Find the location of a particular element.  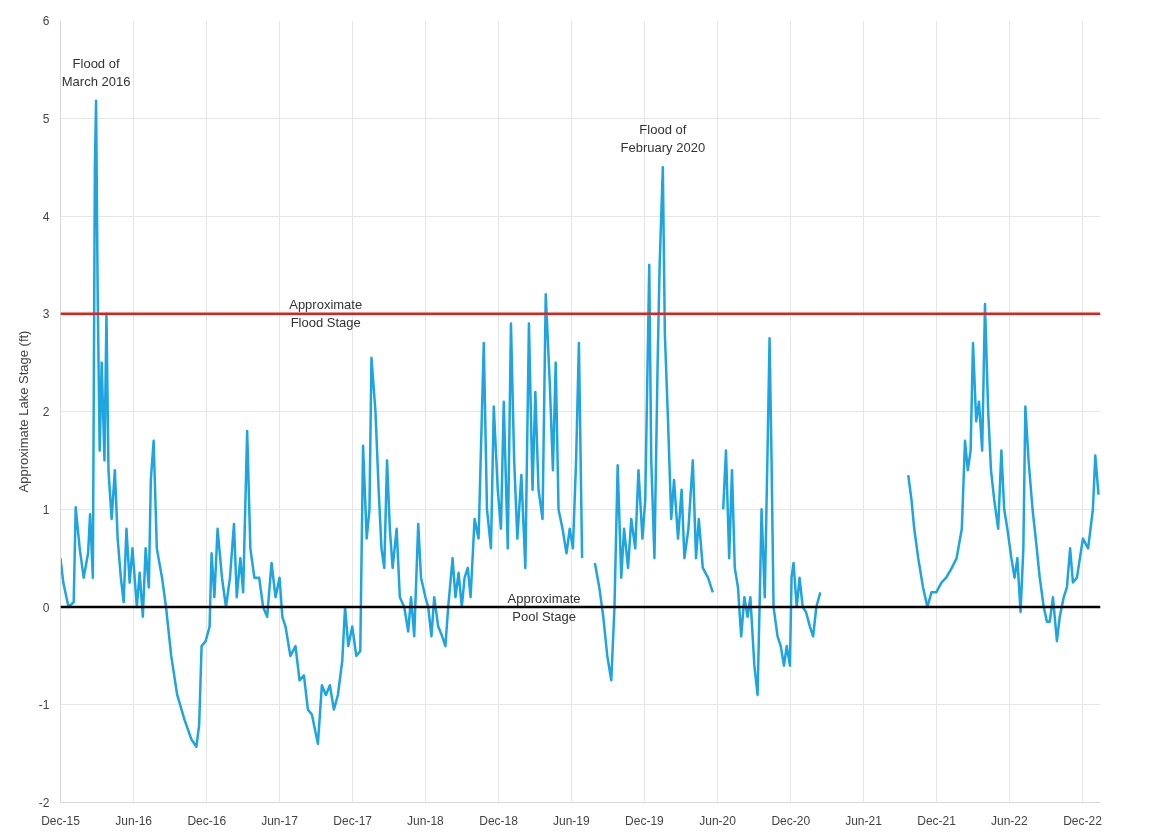

annotation: Flood of March 2016 is located at coordinates (96, 72).